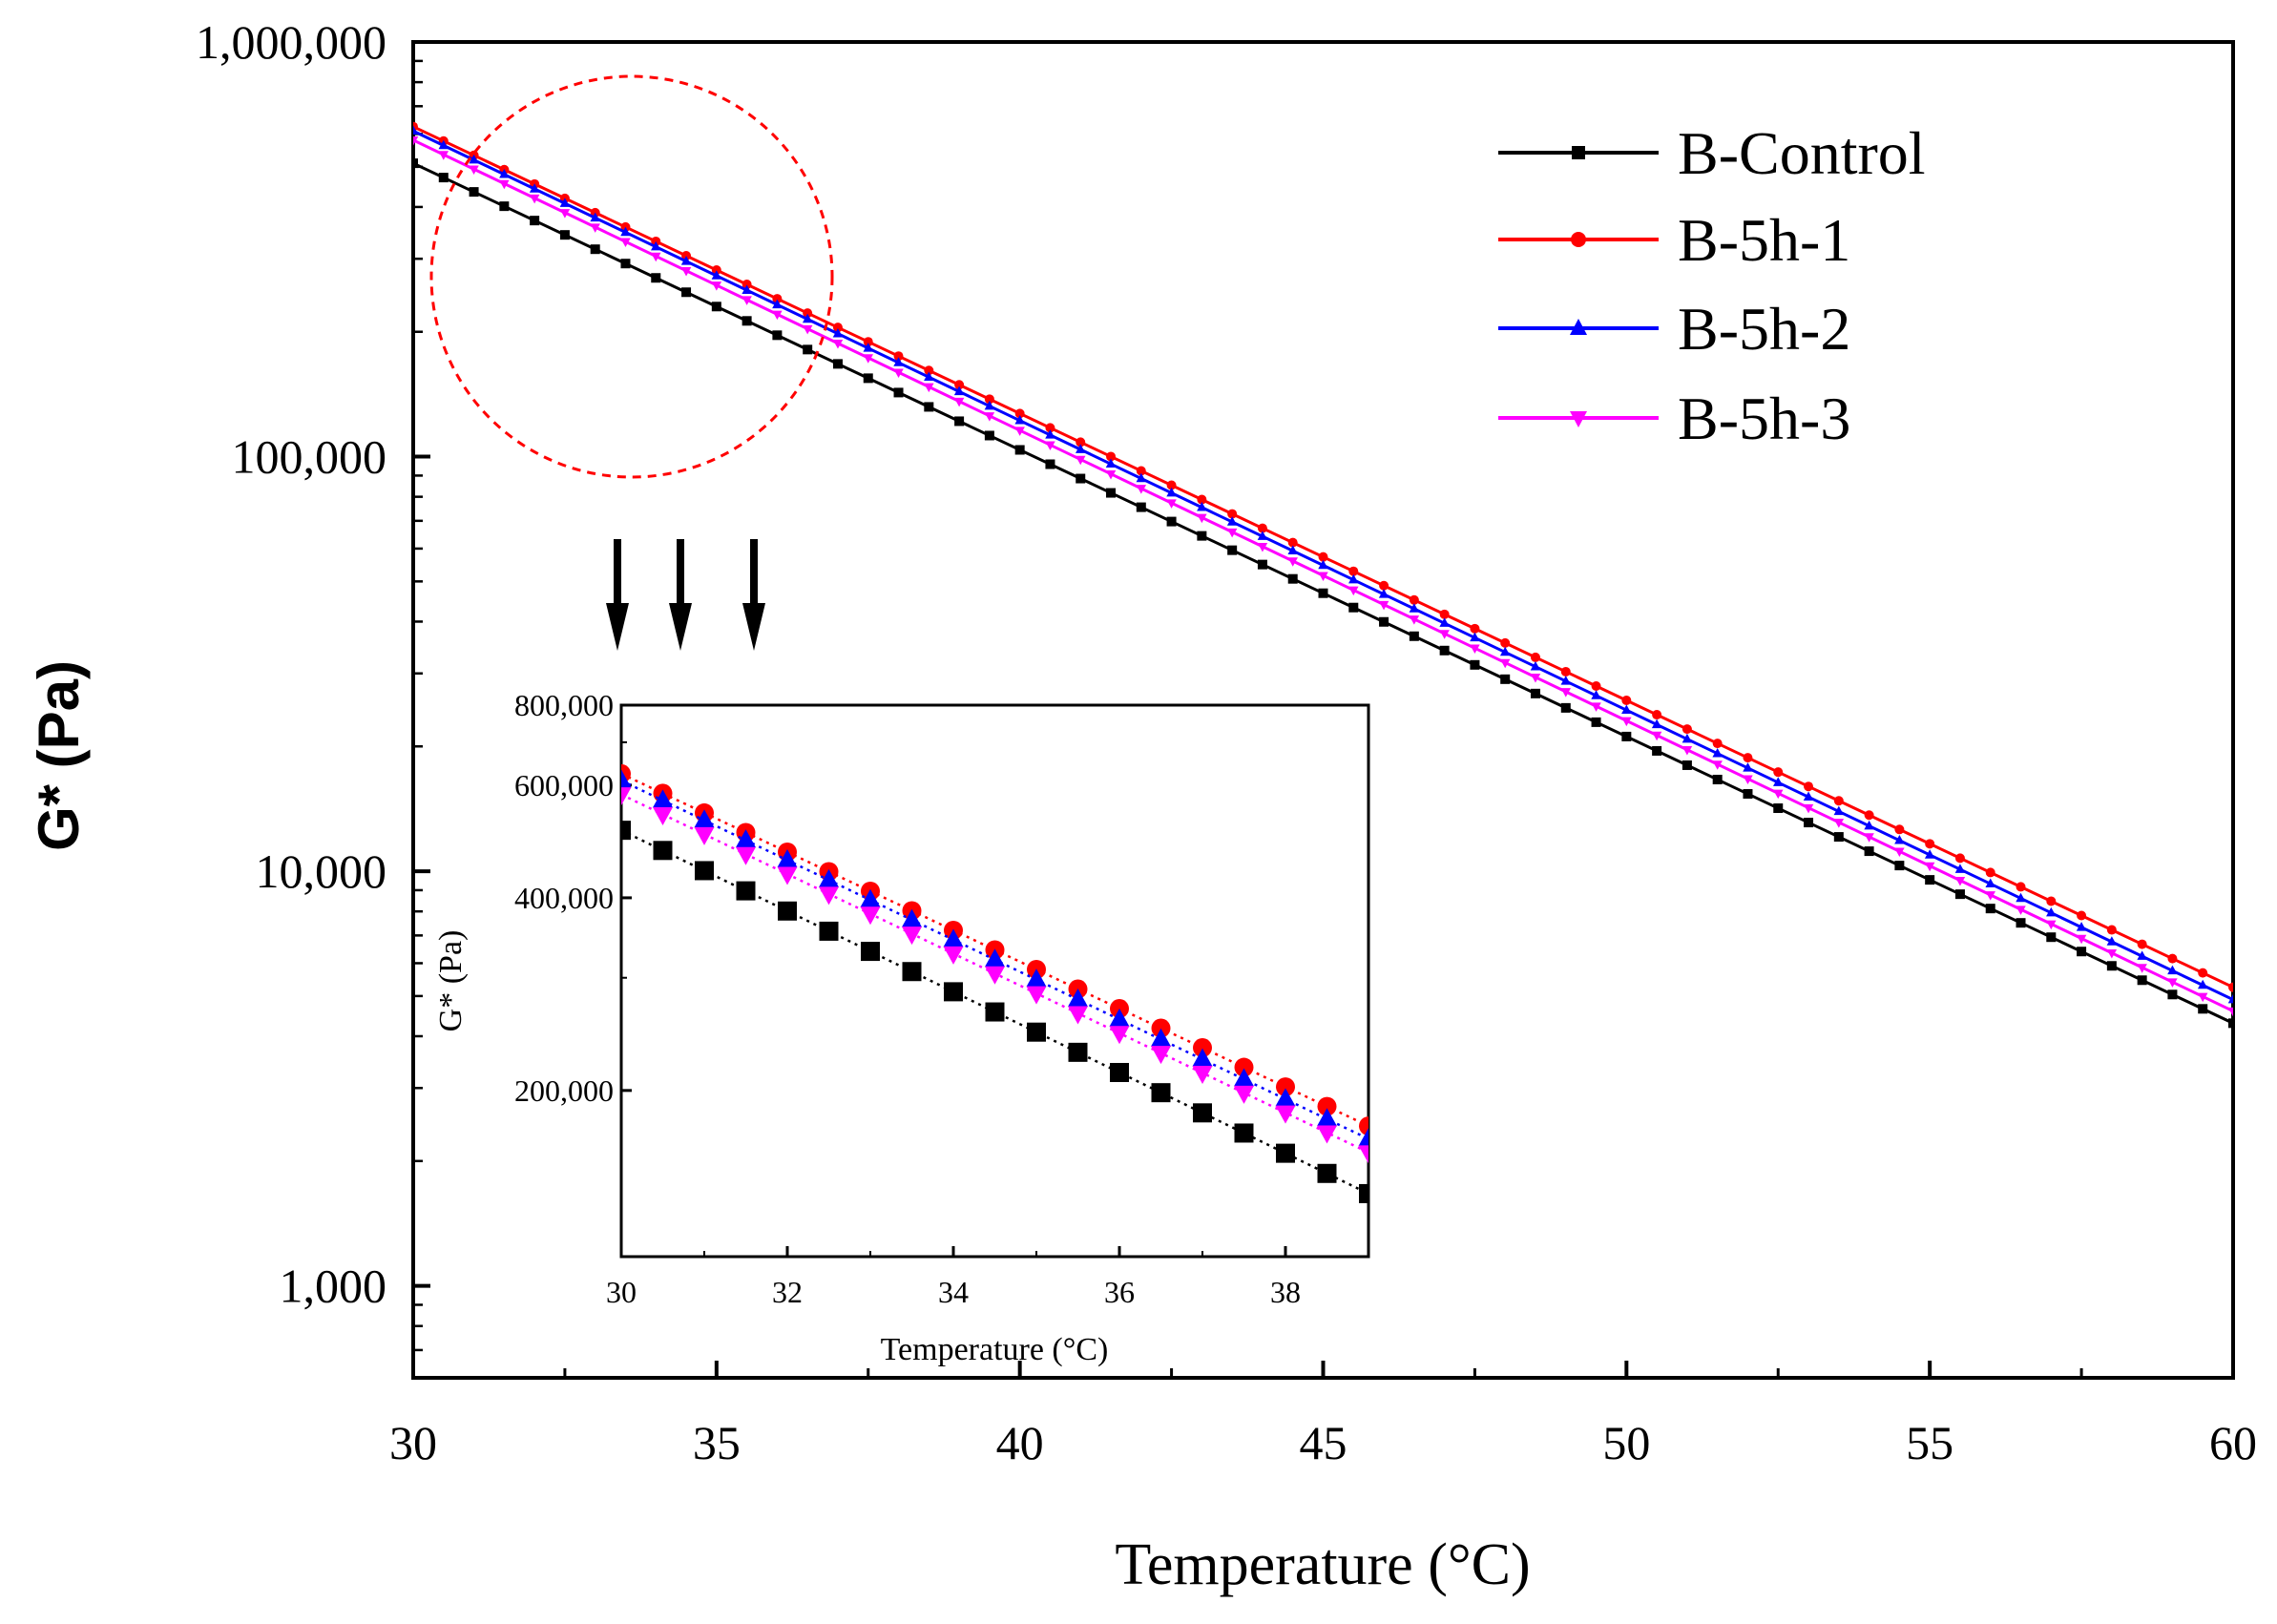 The height and width of the screenshot is (1624, 2277). I want to click on legend-label-b-5h-1: B-5h-1, so click(1764, 240).